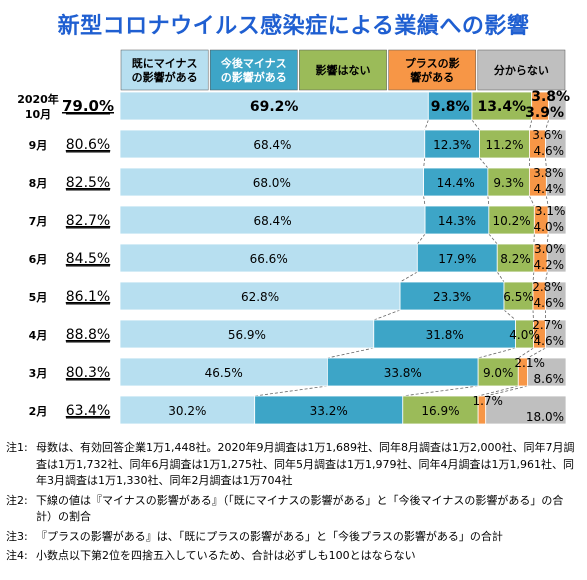 The width and height of the screenshot is (587, 580). What do you see at coordinates (550, 211) in the screenshot?
I see `data-label: 3.1%` at bounding box center [550, 211].